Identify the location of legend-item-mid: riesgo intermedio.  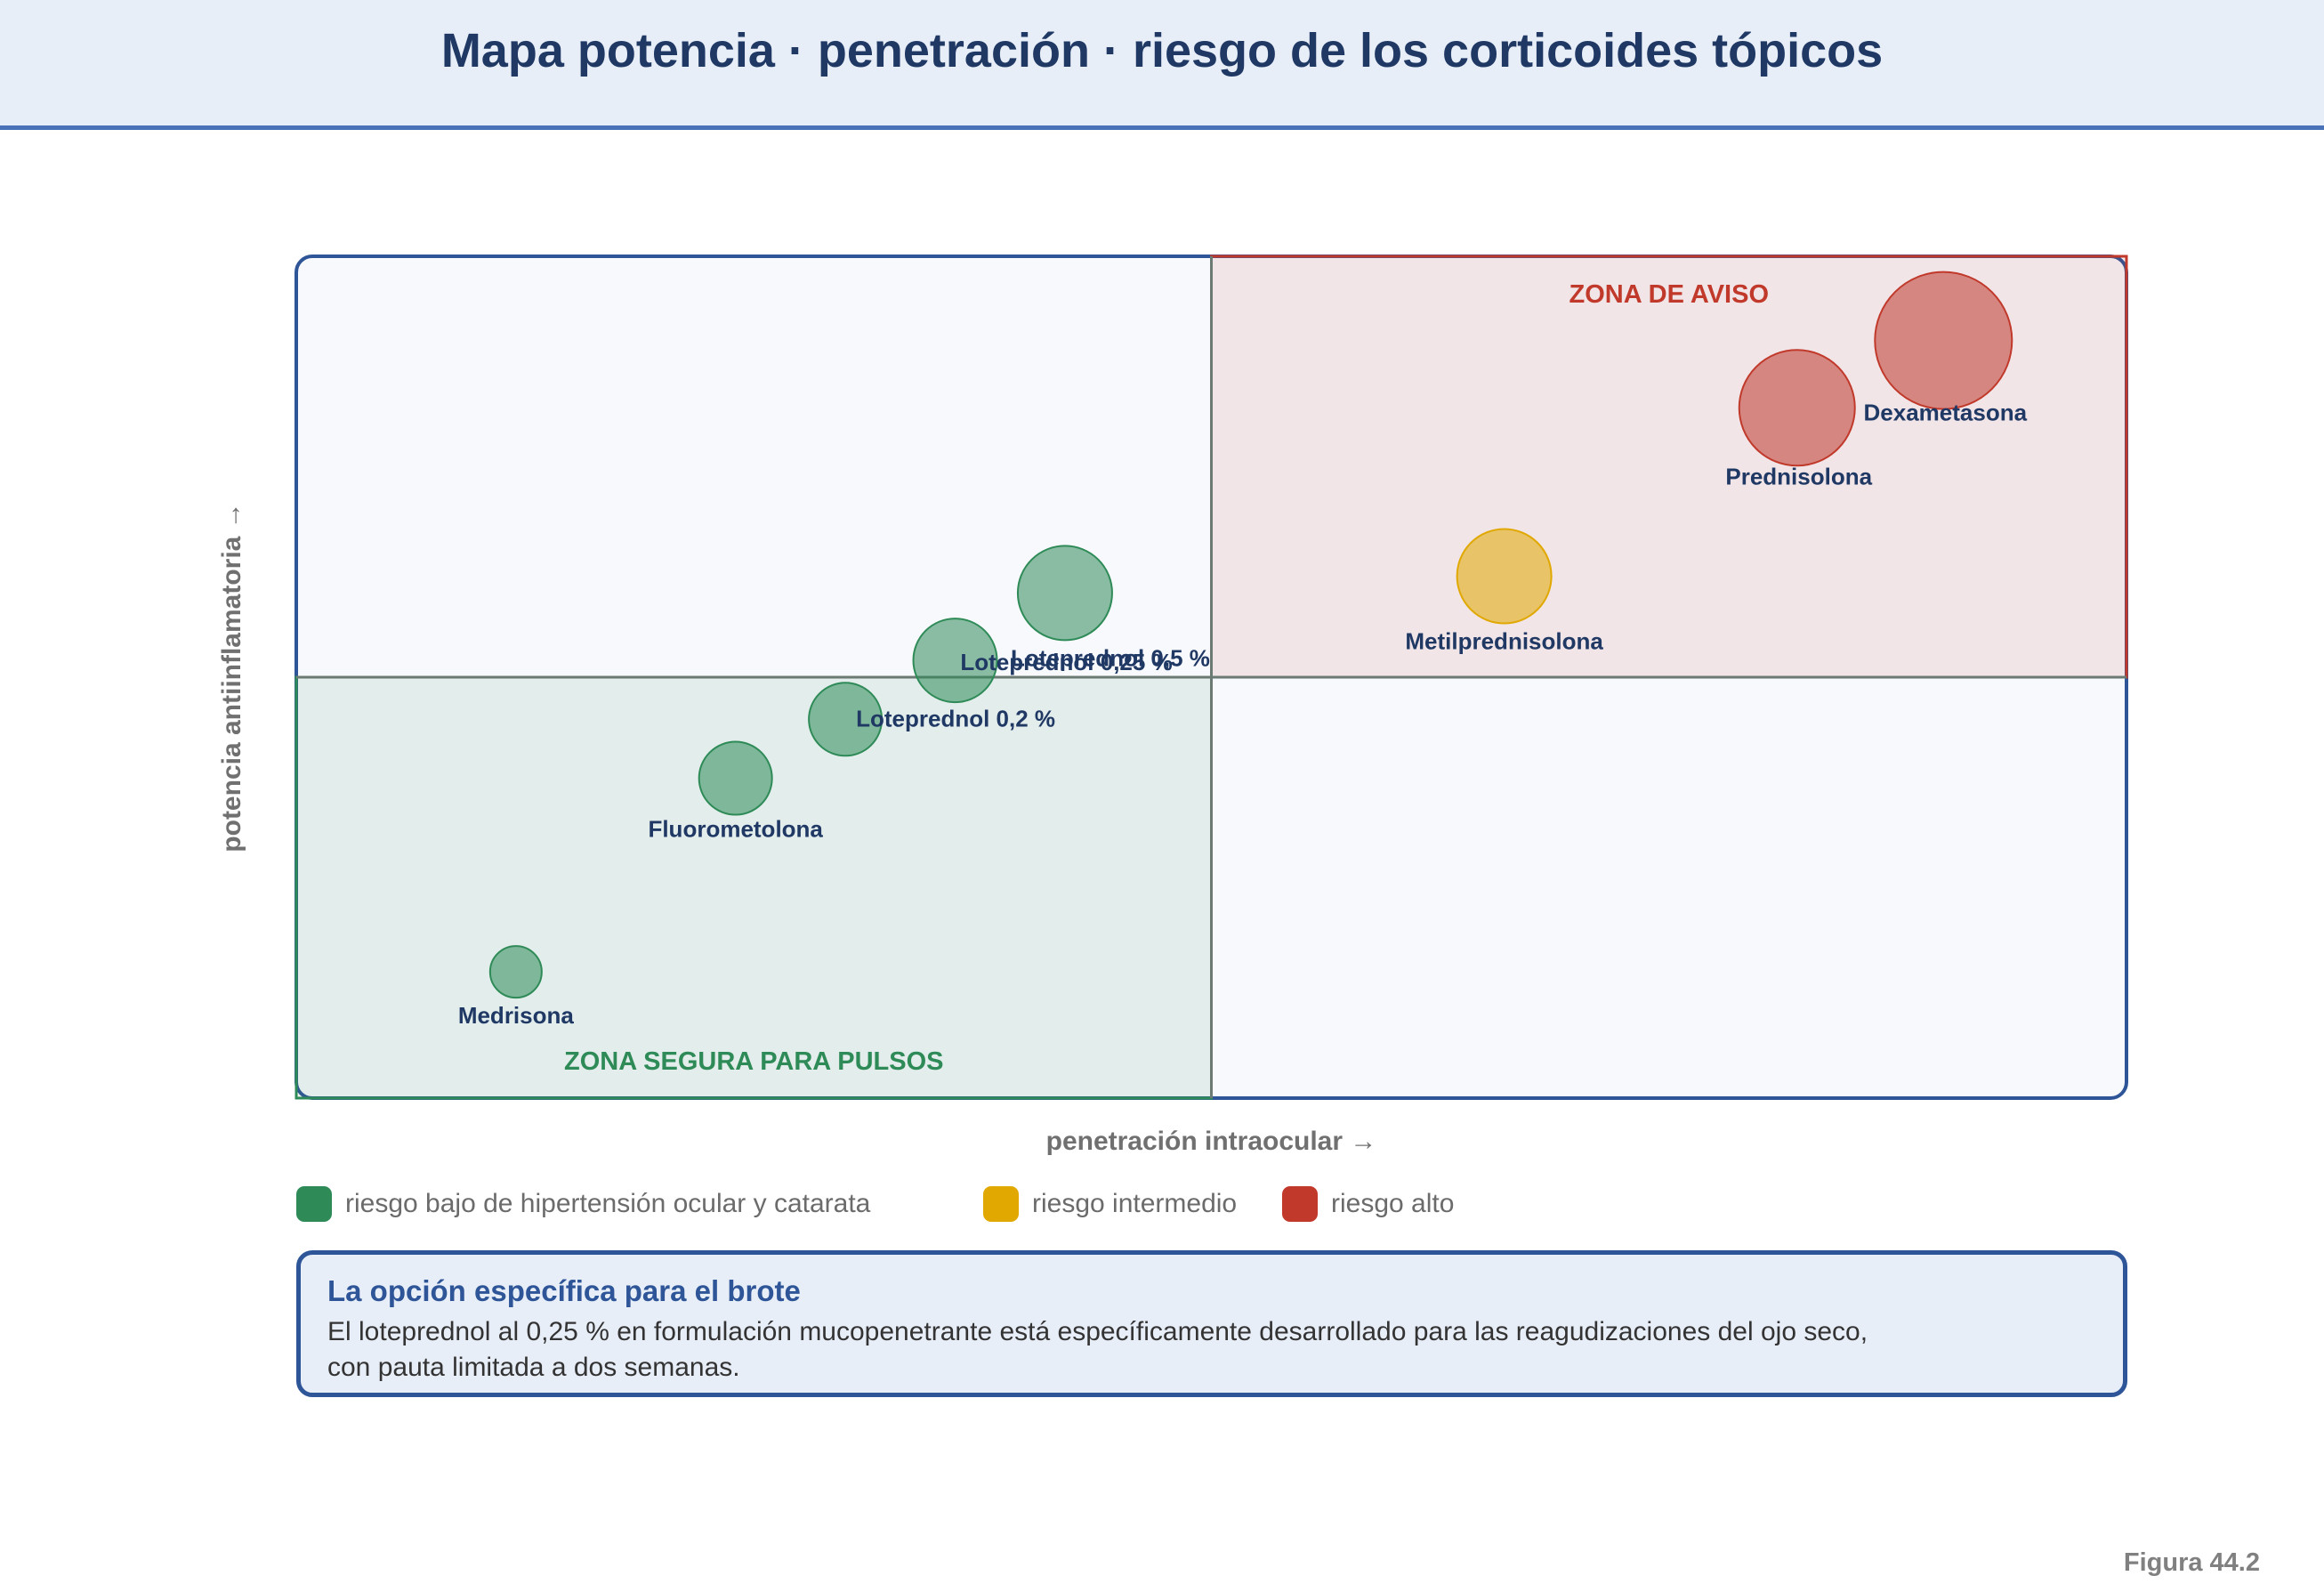
(1110, 1204).